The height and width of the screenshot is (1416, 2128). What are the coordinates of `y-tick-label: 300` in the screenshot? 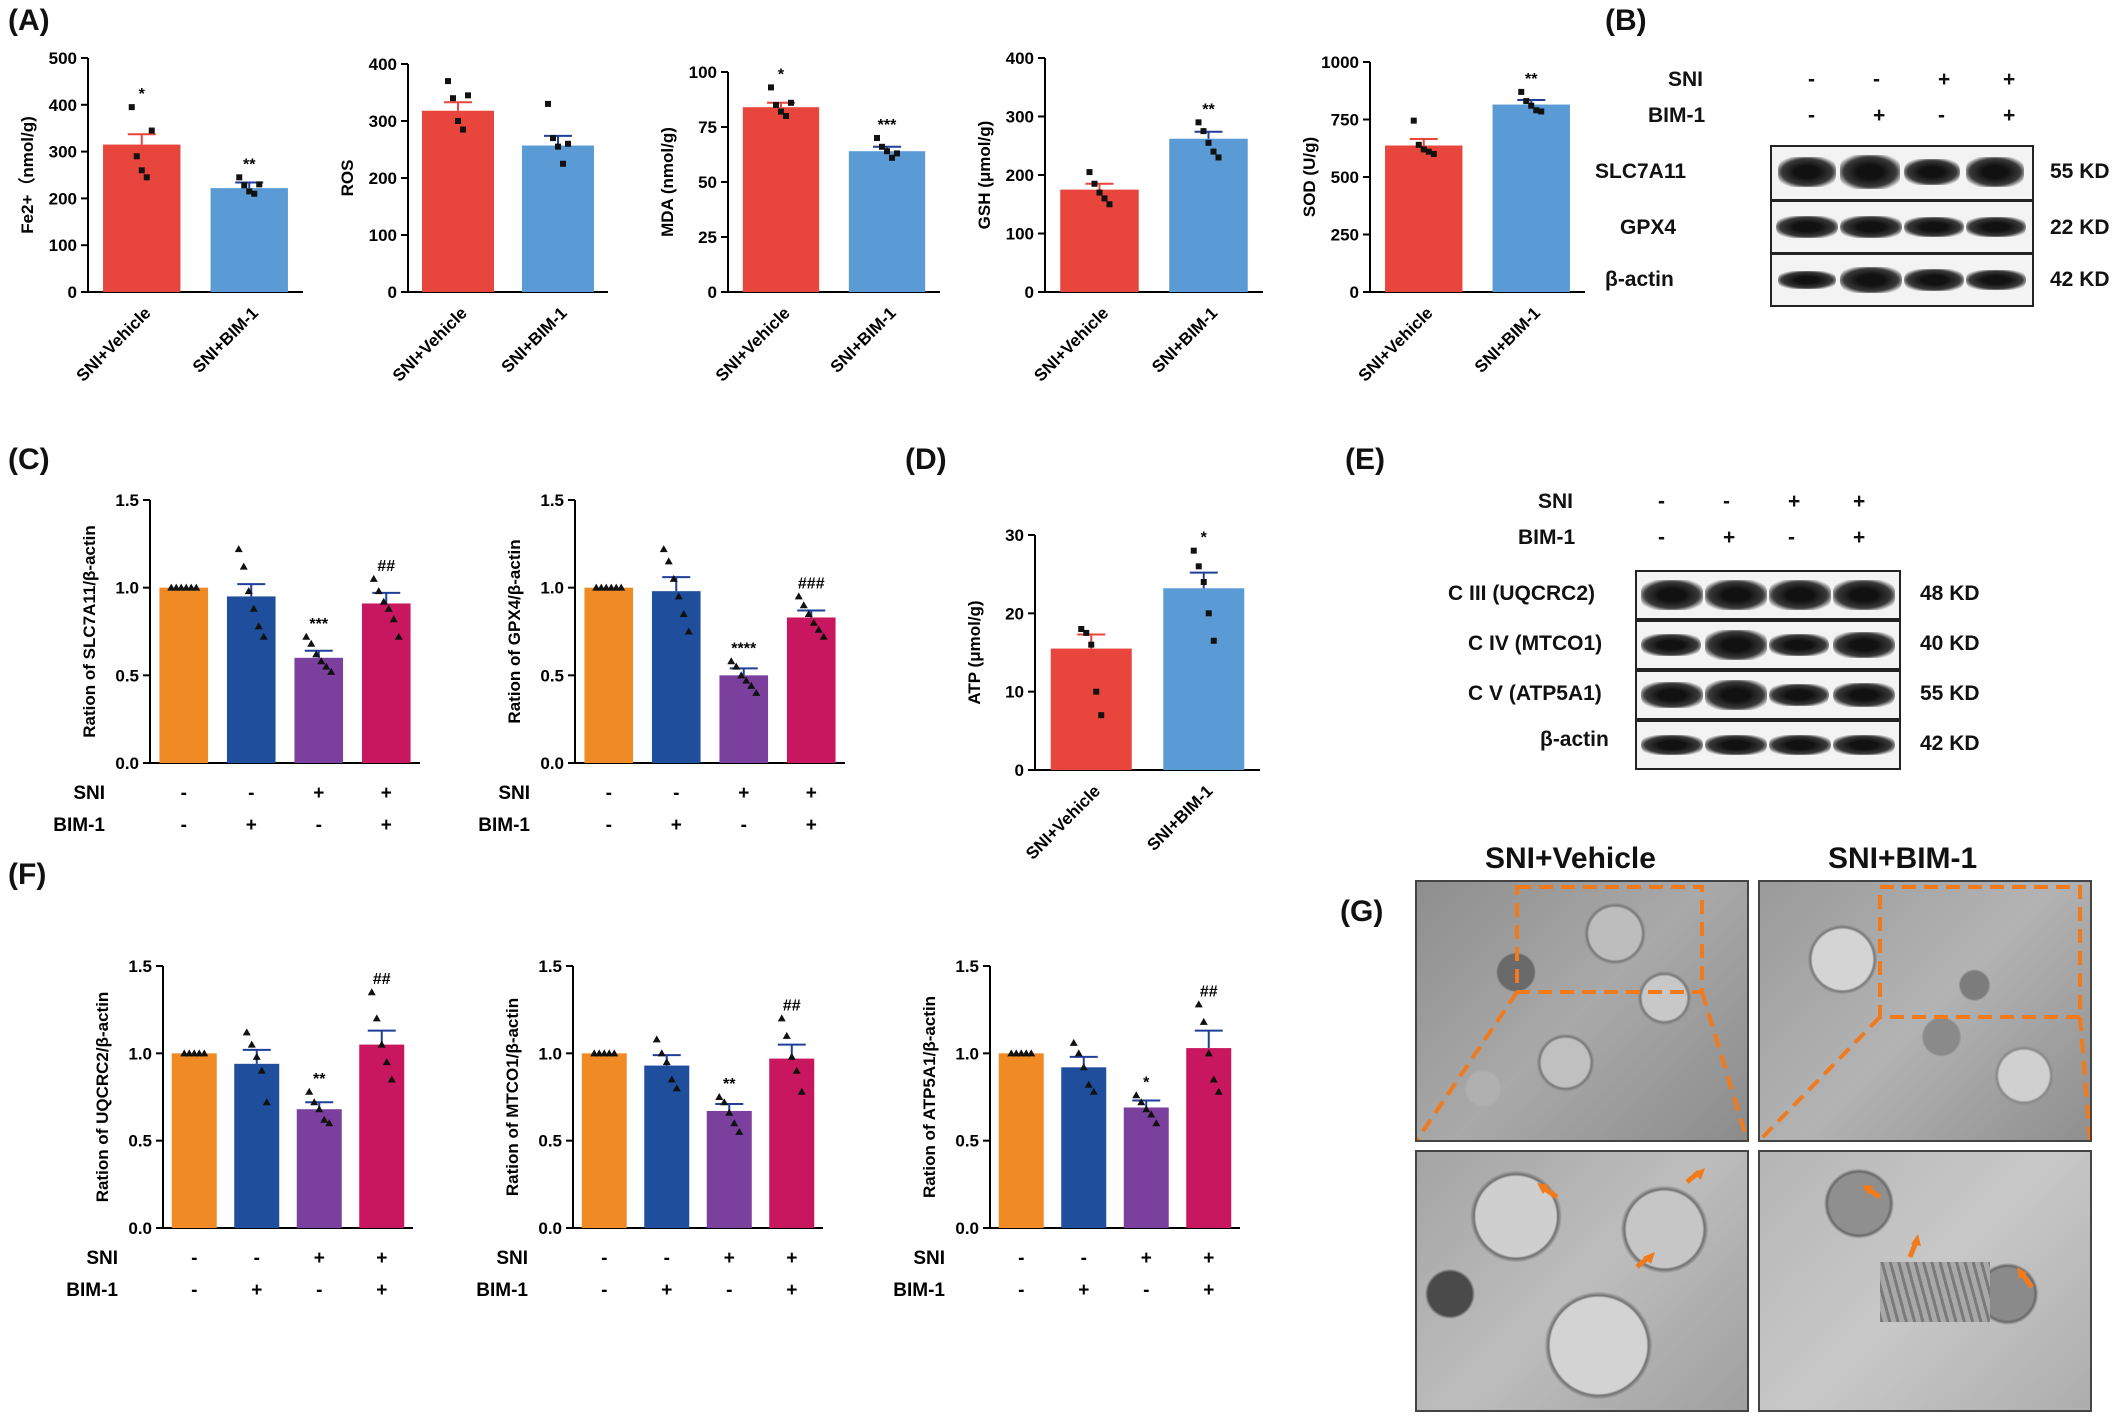 It's located at (63, 152).